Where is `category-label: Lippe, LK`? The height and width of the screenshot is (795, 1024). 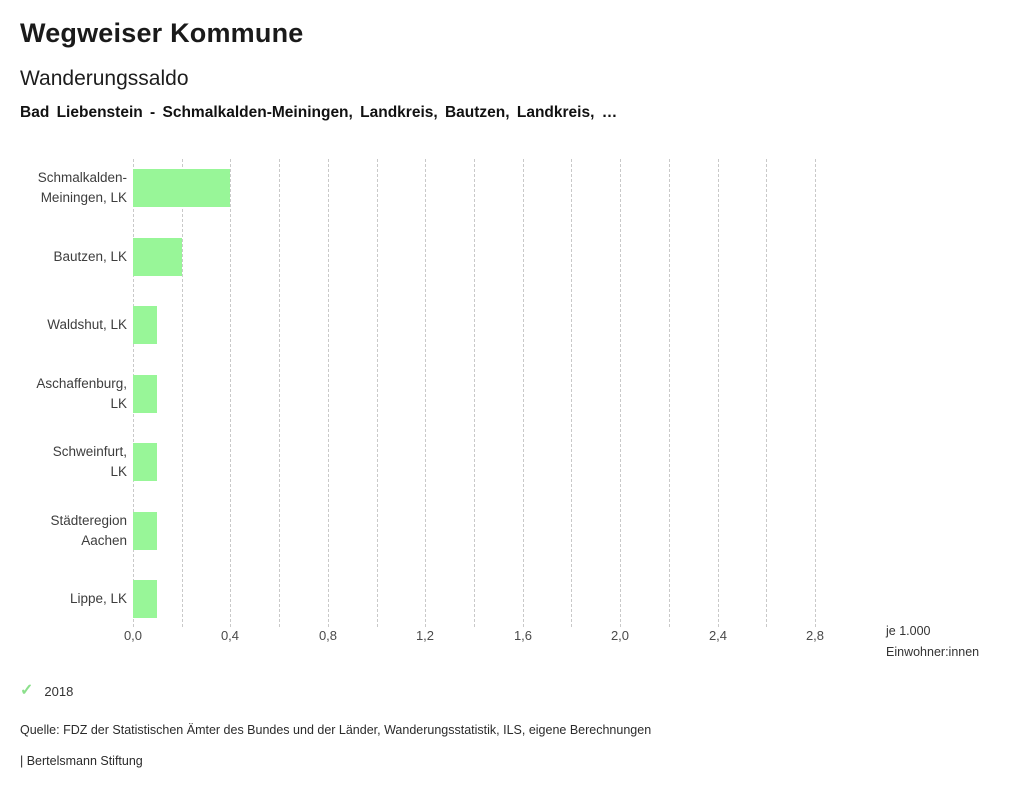
category-label: Lippe, LK is located at coordinates (98, 598).